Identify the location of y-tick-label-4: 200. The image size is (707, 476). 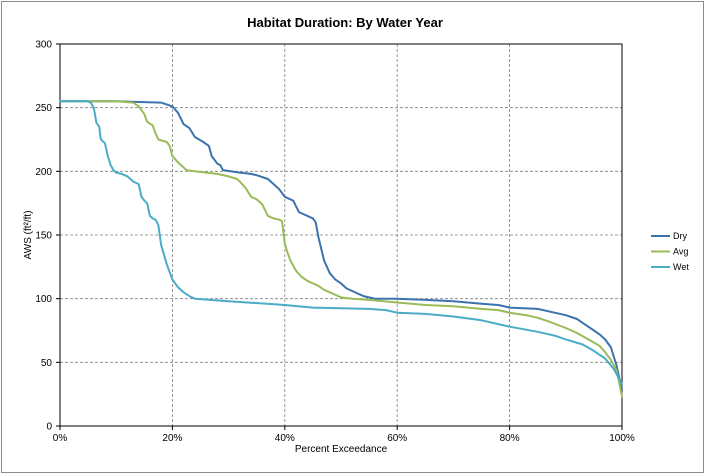
(43, 172).